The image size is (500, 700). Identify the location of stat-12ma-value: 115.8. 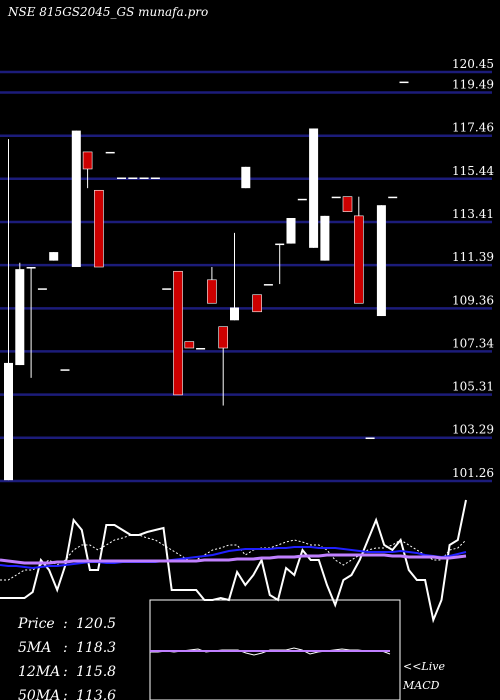
(96, 672).